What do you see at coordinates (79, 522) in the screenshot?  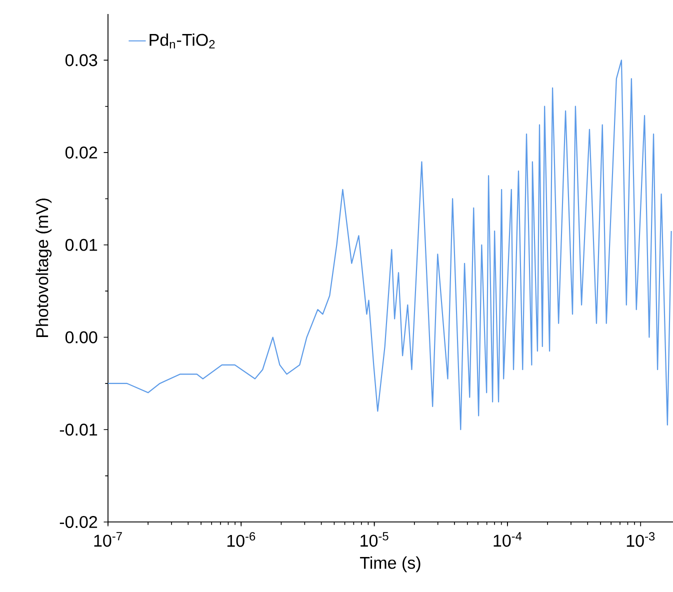 I see `y-tick-label: -0.02` at bounding box center [79, 522].